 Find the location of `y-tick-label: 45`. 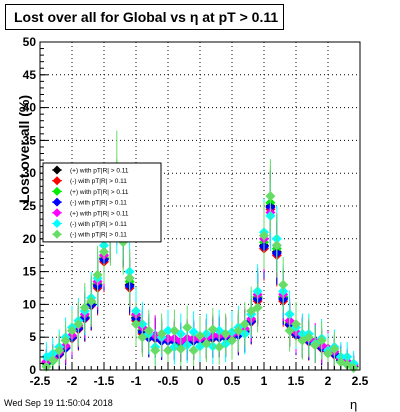

y-tick-label: 45 is located at coordinates (30, 75).